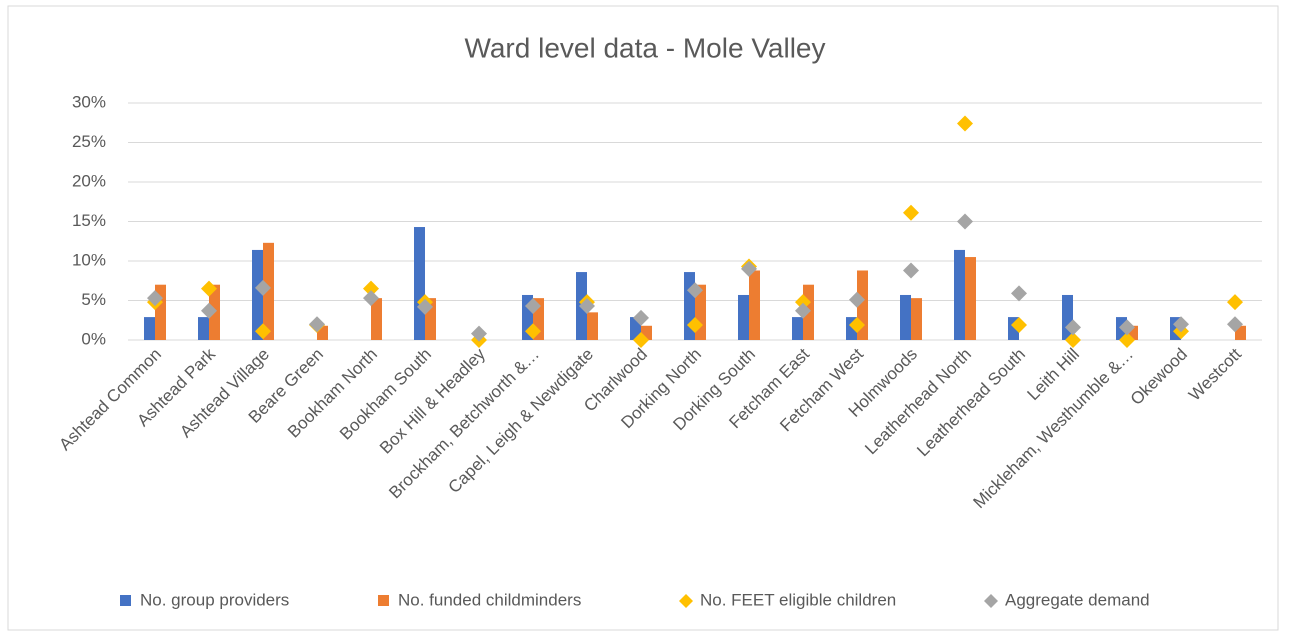  What do you see at coordinates (89, 259) in the screenshot?
I see `y-tick-label: 10%` at bounding box center [89, 259].